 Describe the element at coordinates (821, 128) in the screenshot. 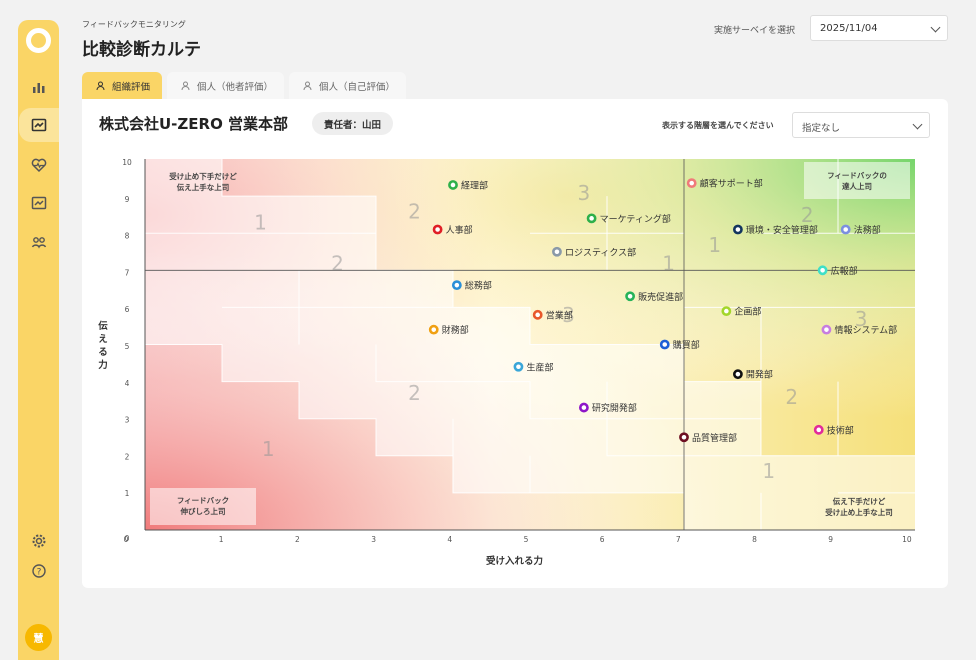

I see `layer-select-value: 指定なし` at that location.